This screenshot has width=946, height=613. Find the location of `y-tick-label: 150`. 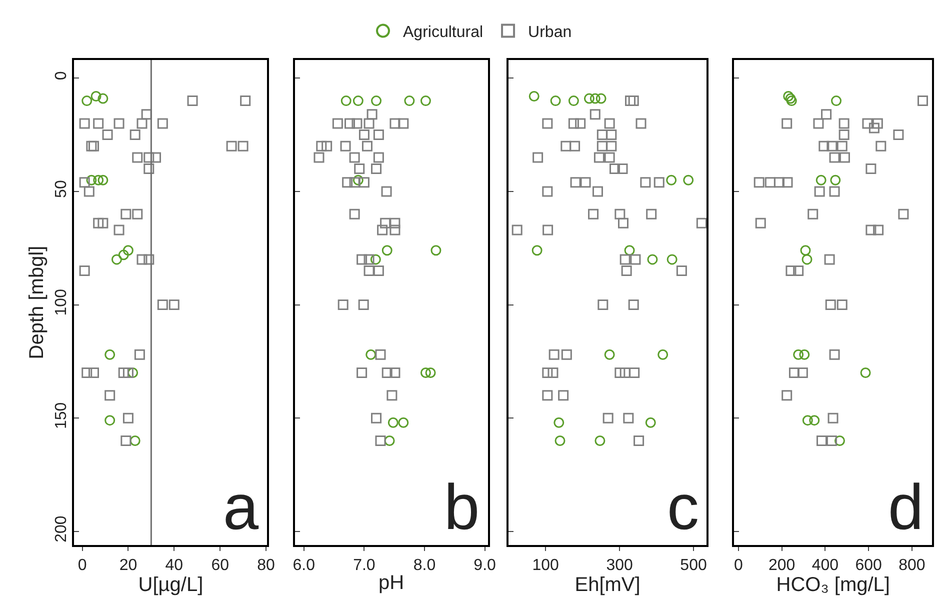

y-tick-label: 150 is located at coordinates (61, 416).